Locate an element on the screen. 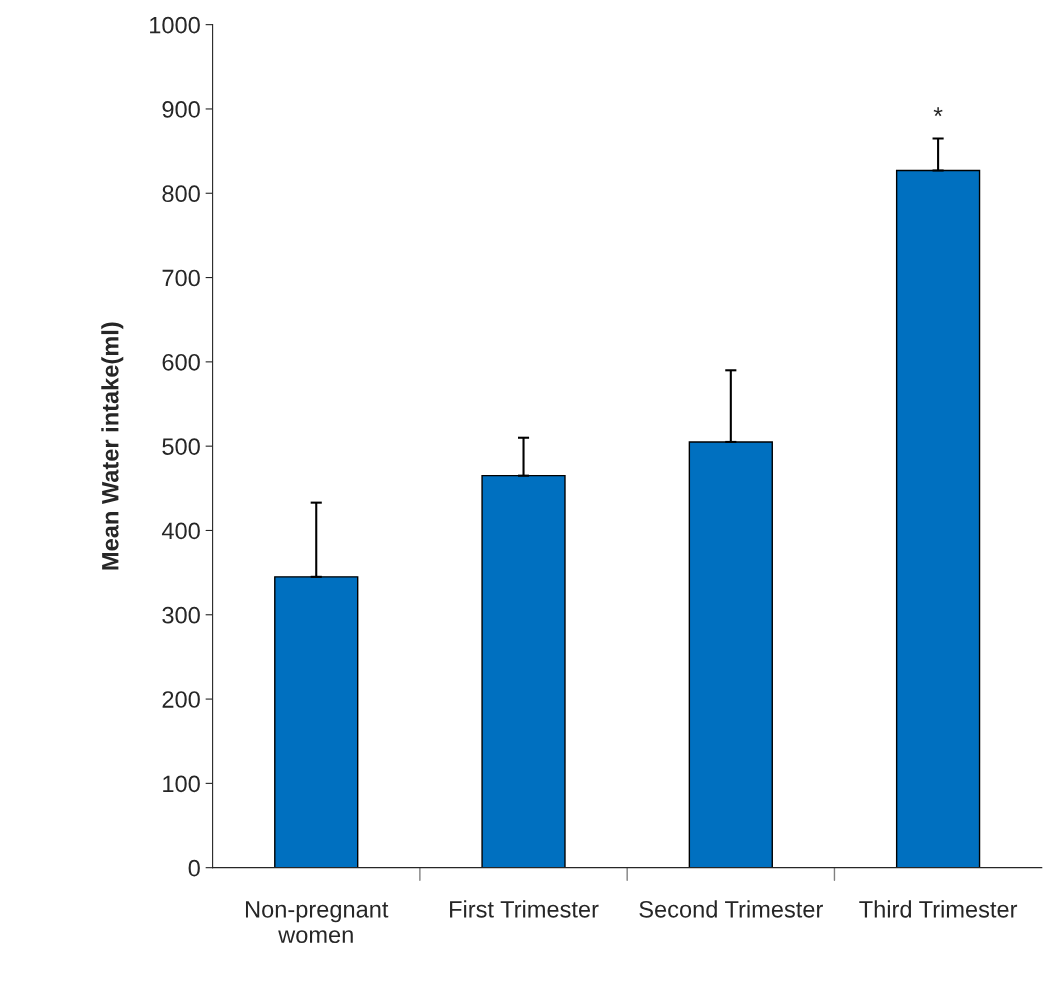  annotation: * is located at coordinates (938, 112).